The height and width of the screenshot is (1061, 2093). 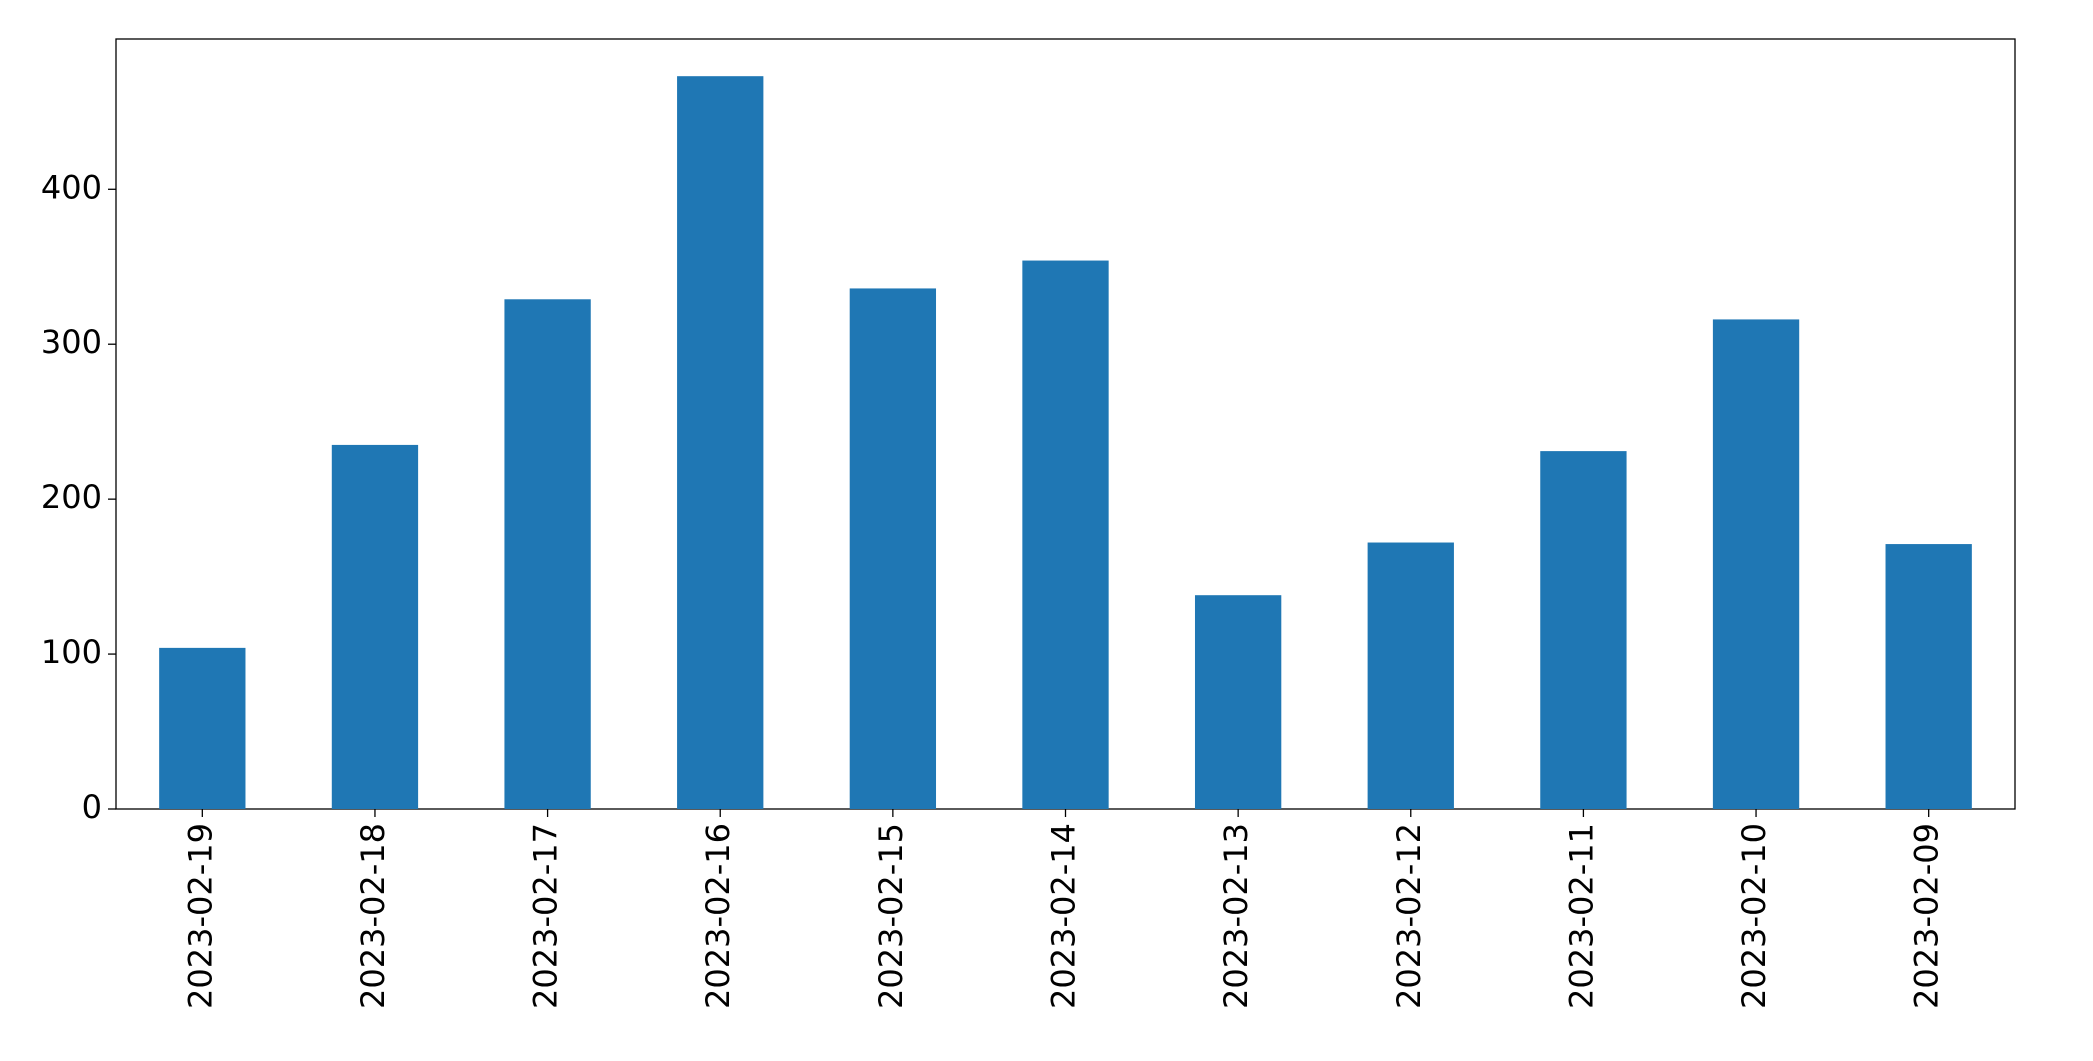 What do you see at coordinates (200, 916) in the screenshot?
I see `x-tick-label: 2023-02-19` at bounding box center [200, 916].